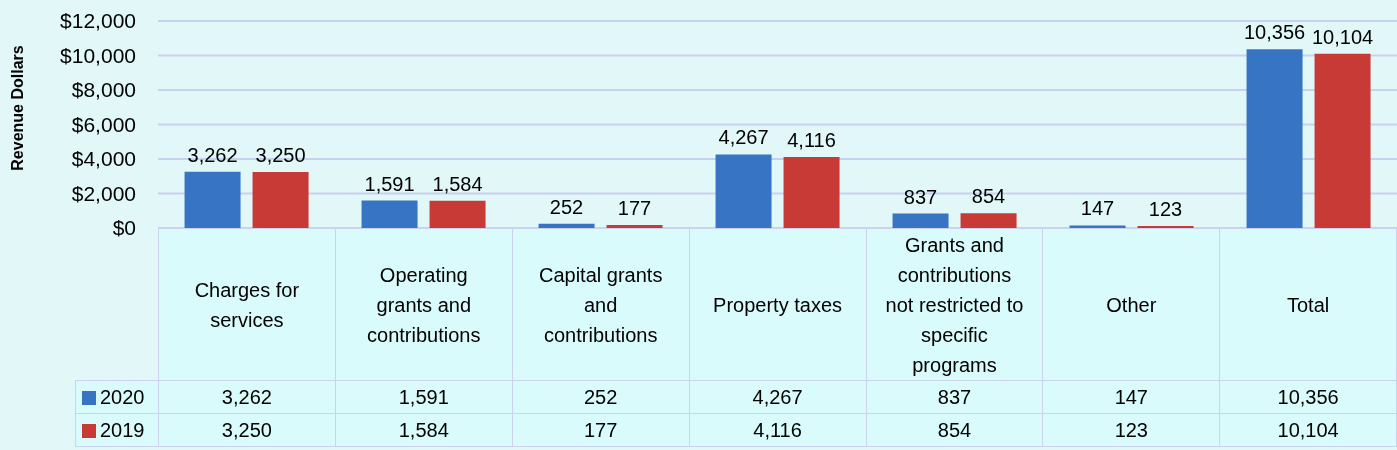  Describe the element at coordinates (103, 159) in the screenshot. I see `y-tick-label: $4,000` at that location.